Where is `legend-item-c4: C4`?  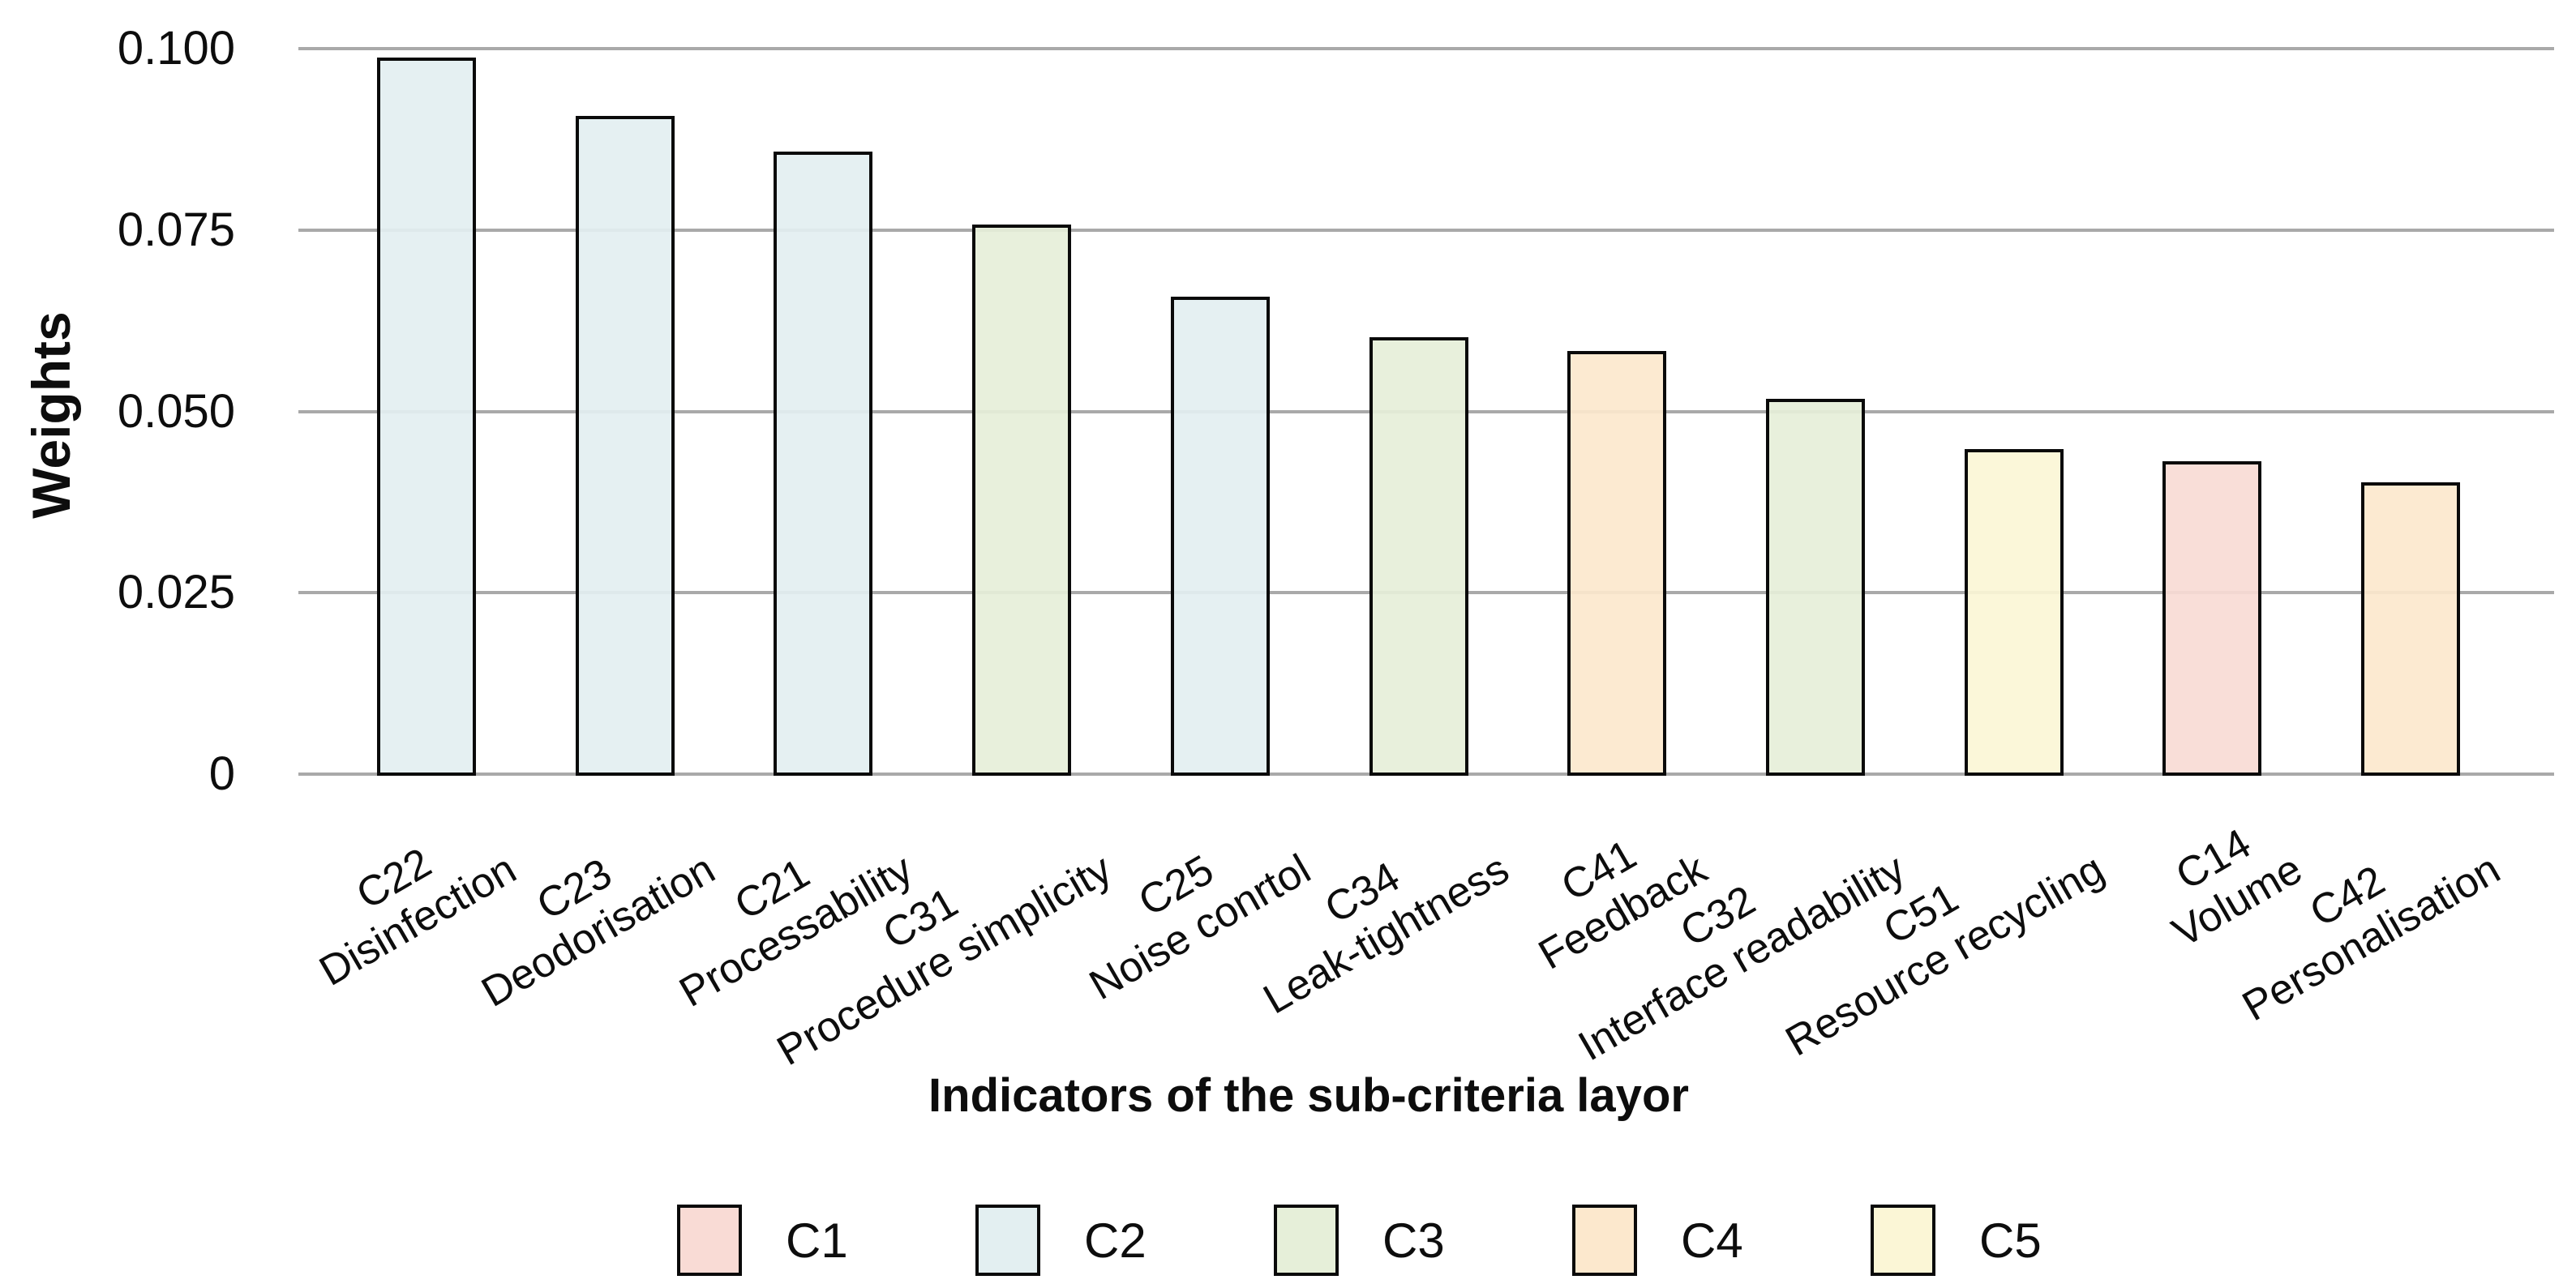
legend-item-c4: C4 is located at coordinates (1721, 1240).